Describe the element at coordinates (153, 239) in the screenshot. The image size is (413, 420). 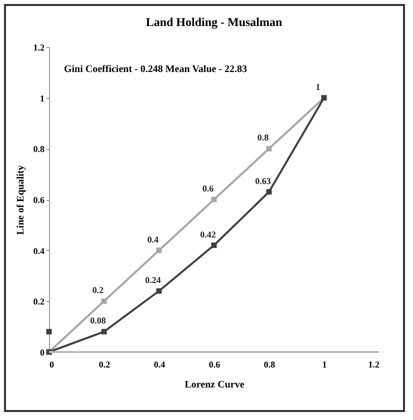
I see `data-label: 0.4` at that location.